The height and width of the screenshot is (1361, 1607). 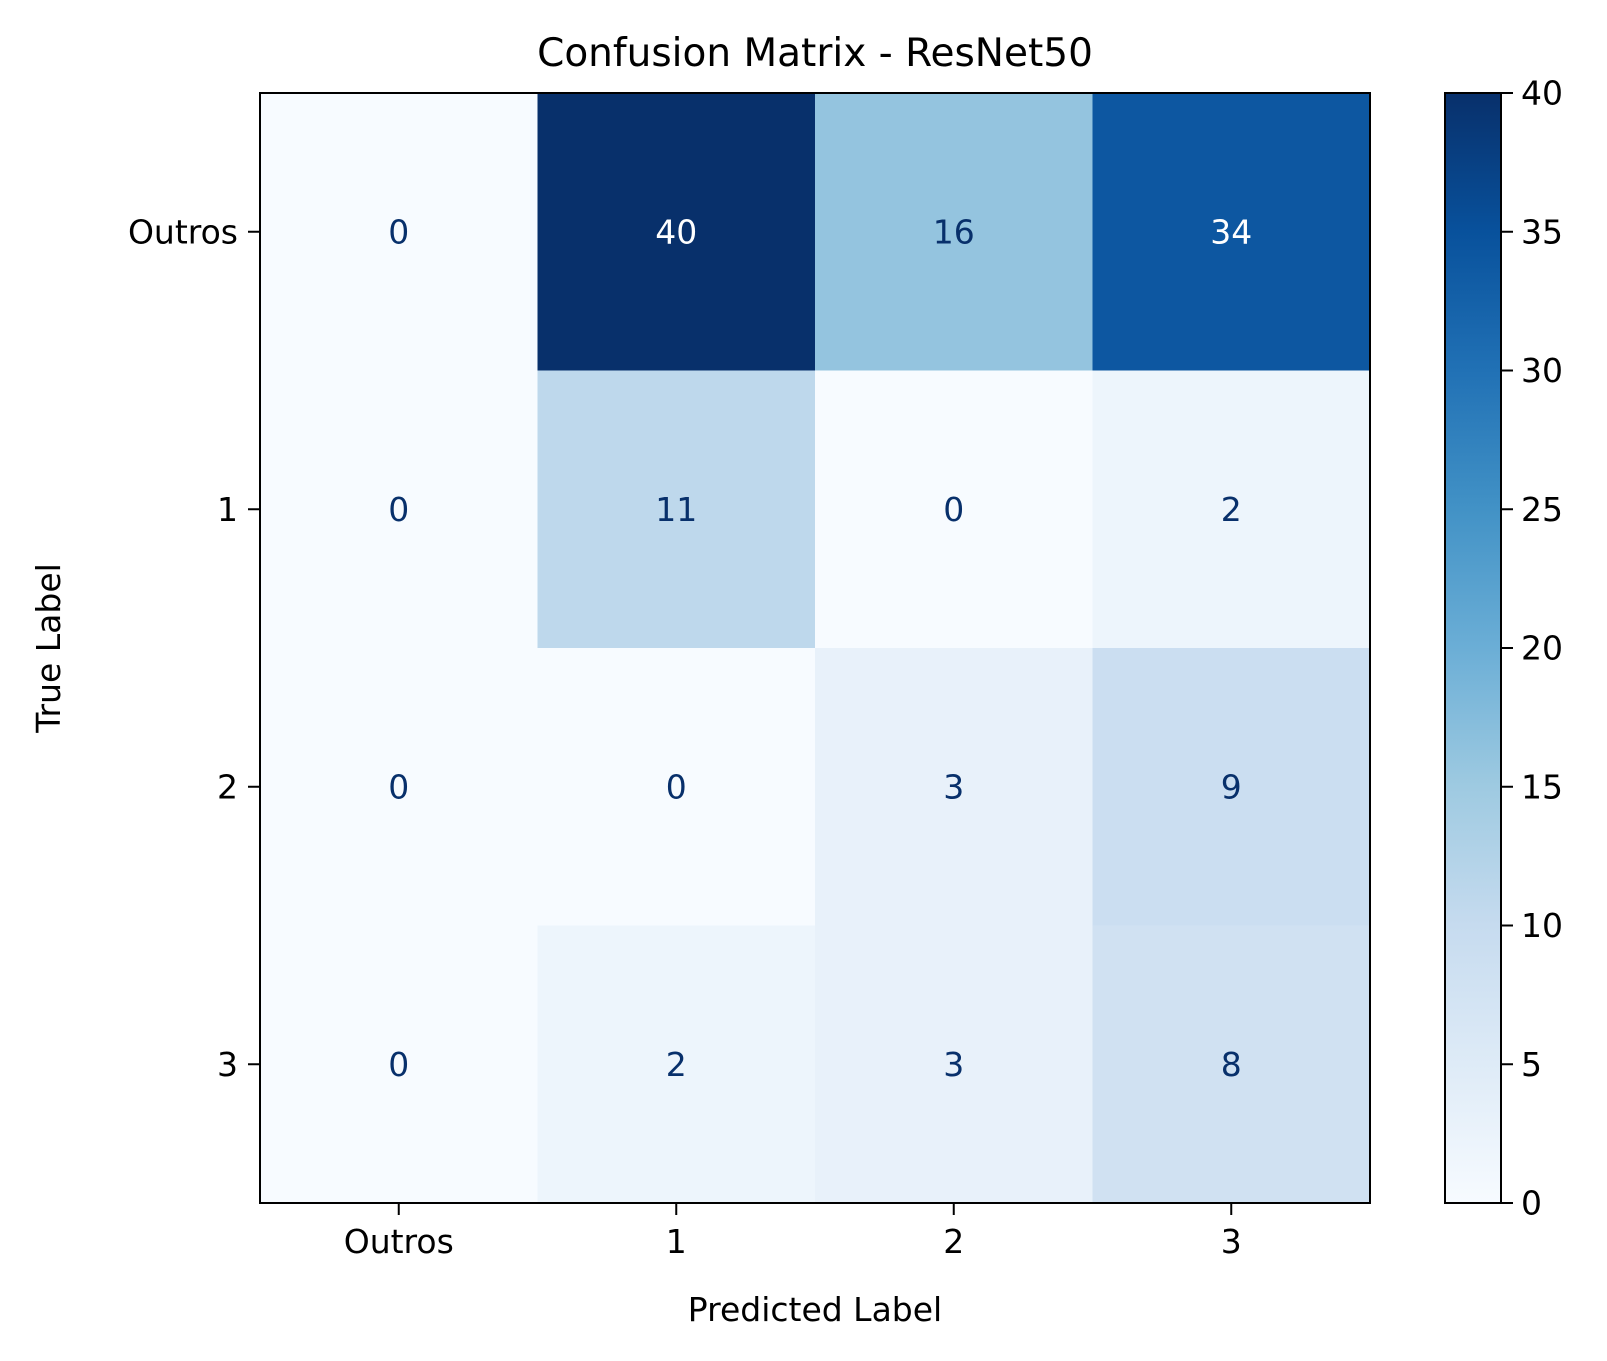 I want to click on cell-value-label: 9, so click(x=1231, y=786).